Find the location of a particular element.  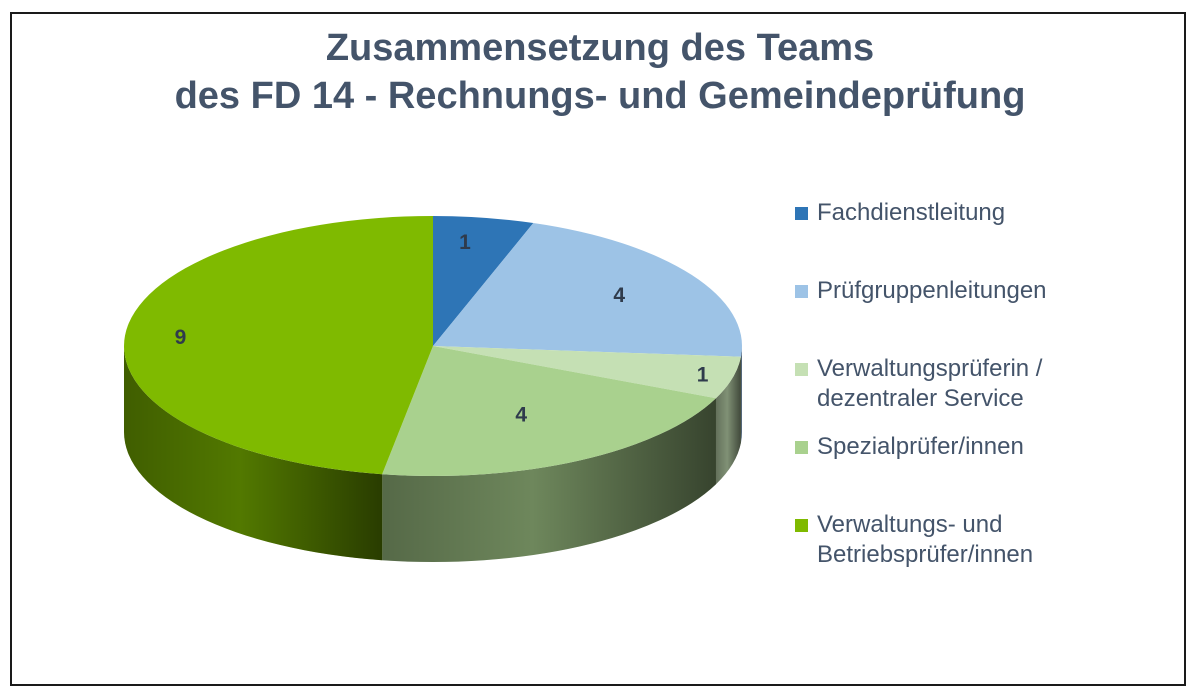

data-label-pruefgruppenleitungen: 4 is located at coordinates (619, 295).